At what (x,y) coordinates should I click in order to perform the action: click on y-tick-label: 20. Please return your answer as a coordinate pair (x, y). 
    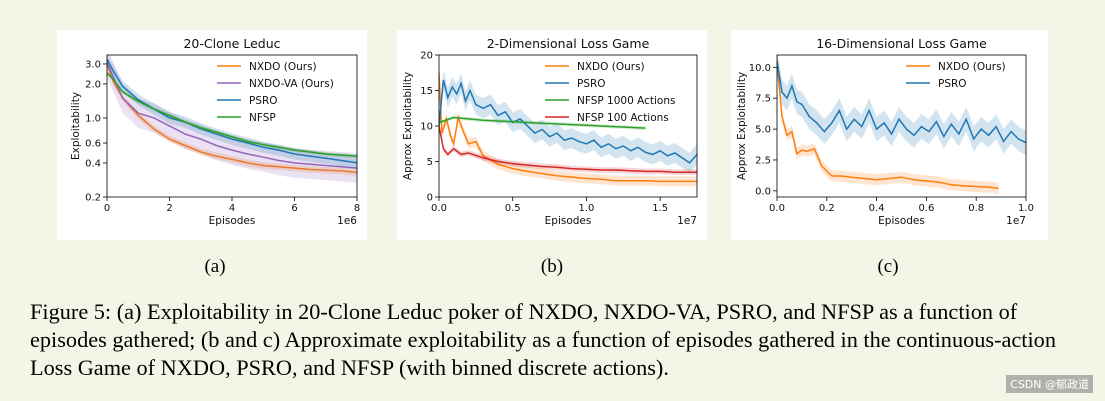
    Looking at the image, I should click on (426, 56).